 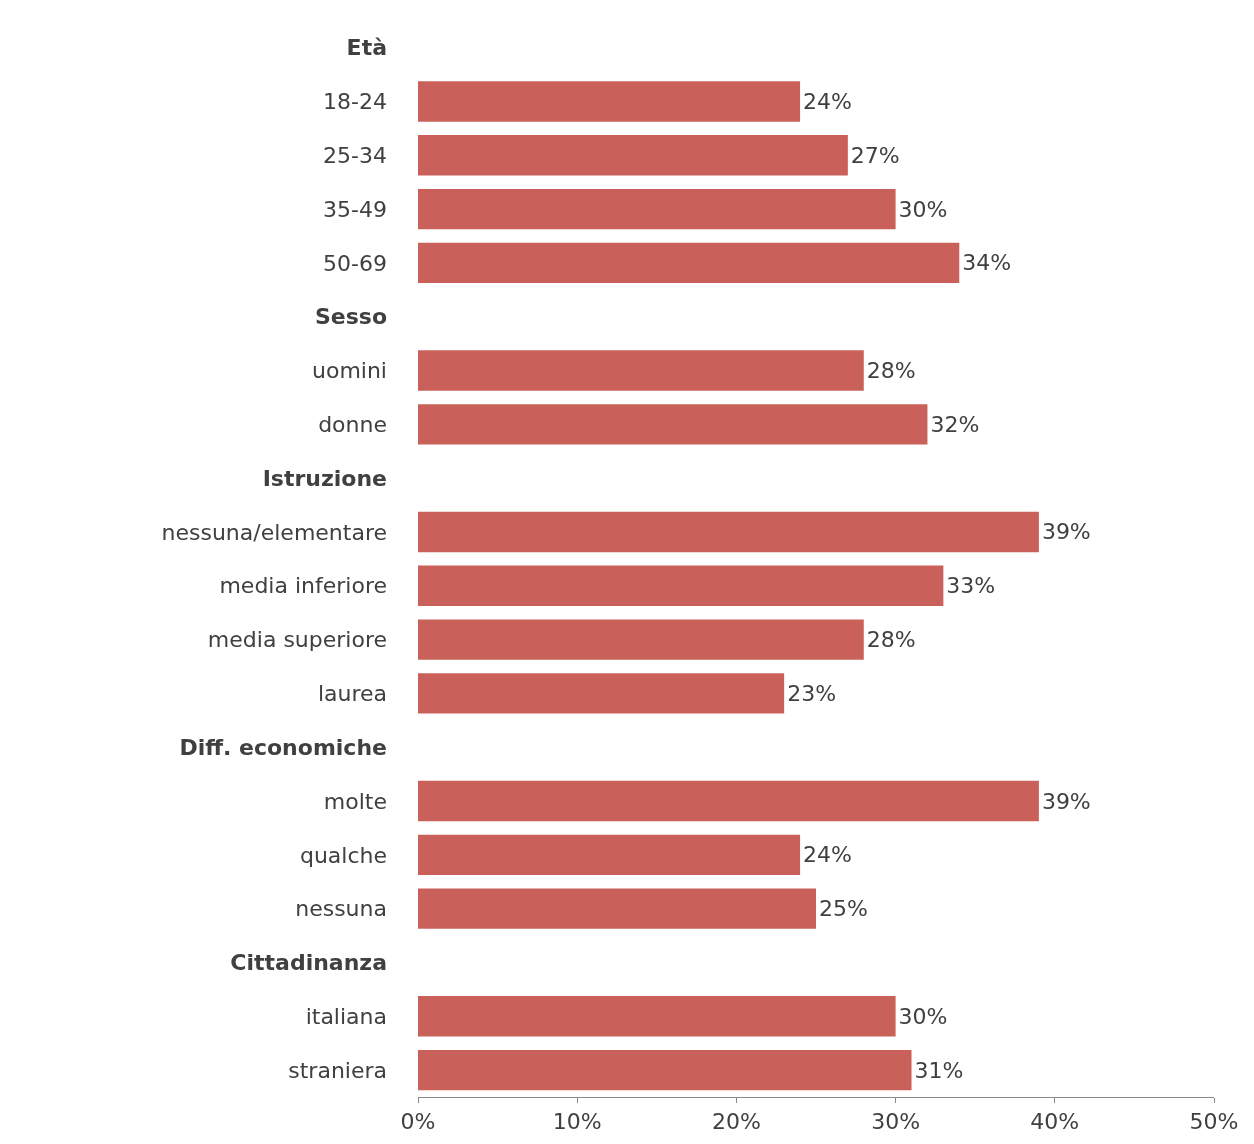 I want to click on x-tick-label: 50%, so click(x=1214, y=1122).